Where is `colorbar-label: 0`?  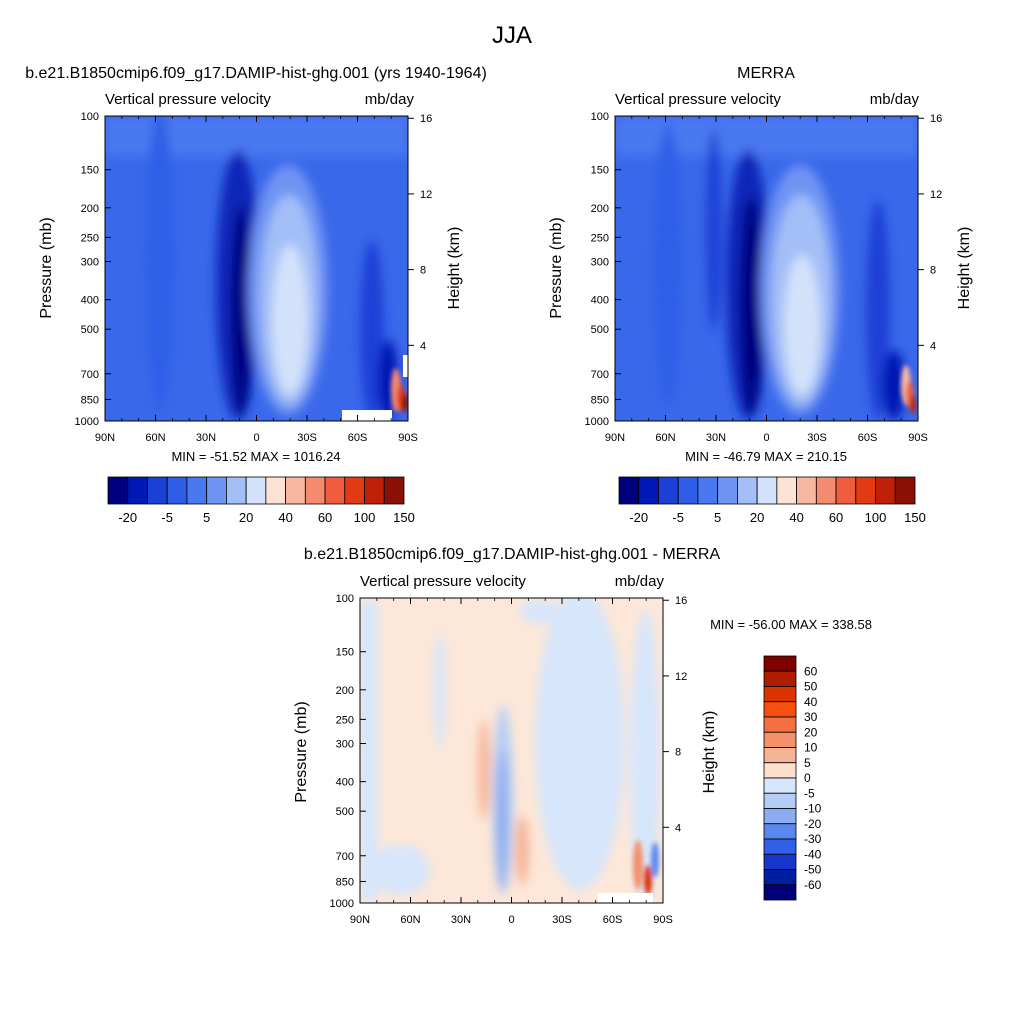 colorbar-label: 0 is located at coordinates (807, 778).